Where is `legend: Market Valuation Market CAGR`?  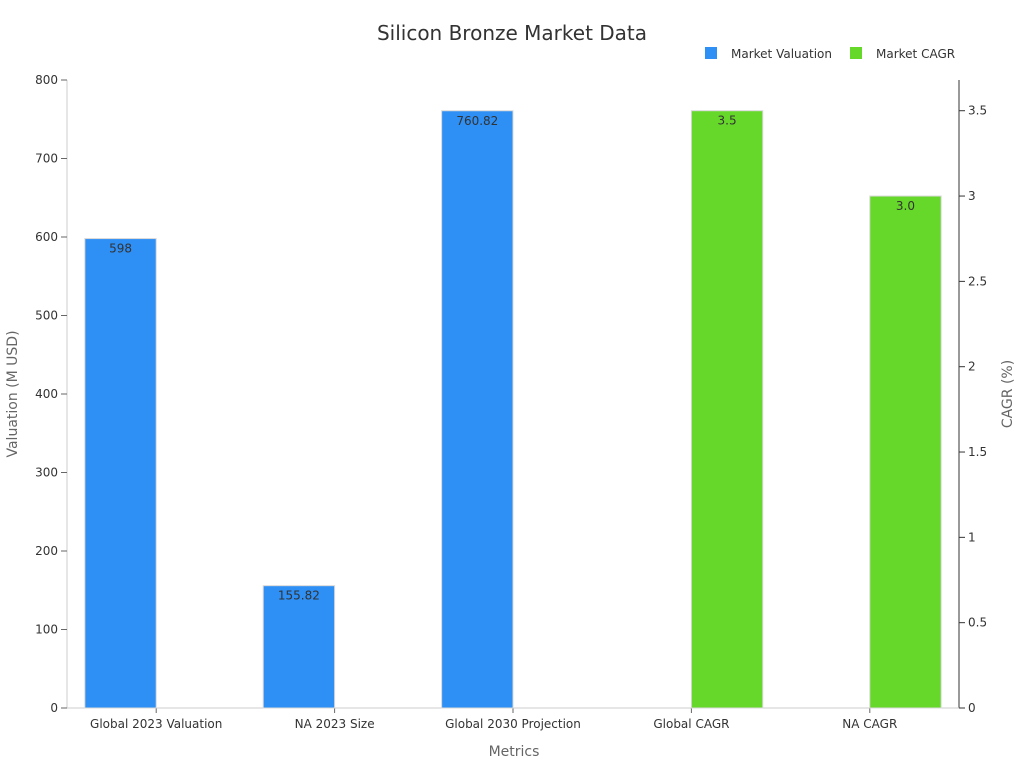
legend: Market Valuation Market CAGR is located at coordinates (830, 54).